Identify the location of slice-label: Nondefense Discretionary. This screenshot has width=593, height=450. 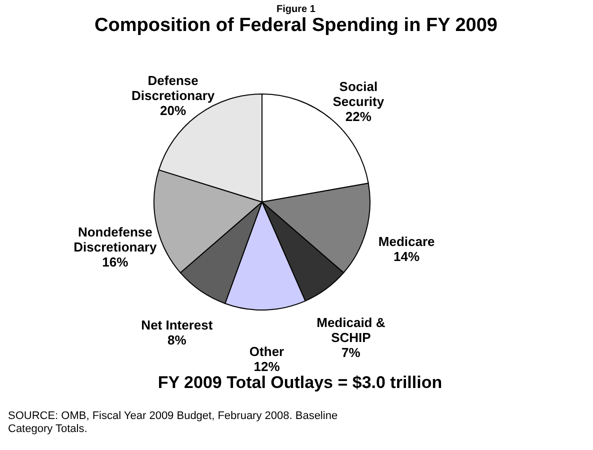
(116, 239).